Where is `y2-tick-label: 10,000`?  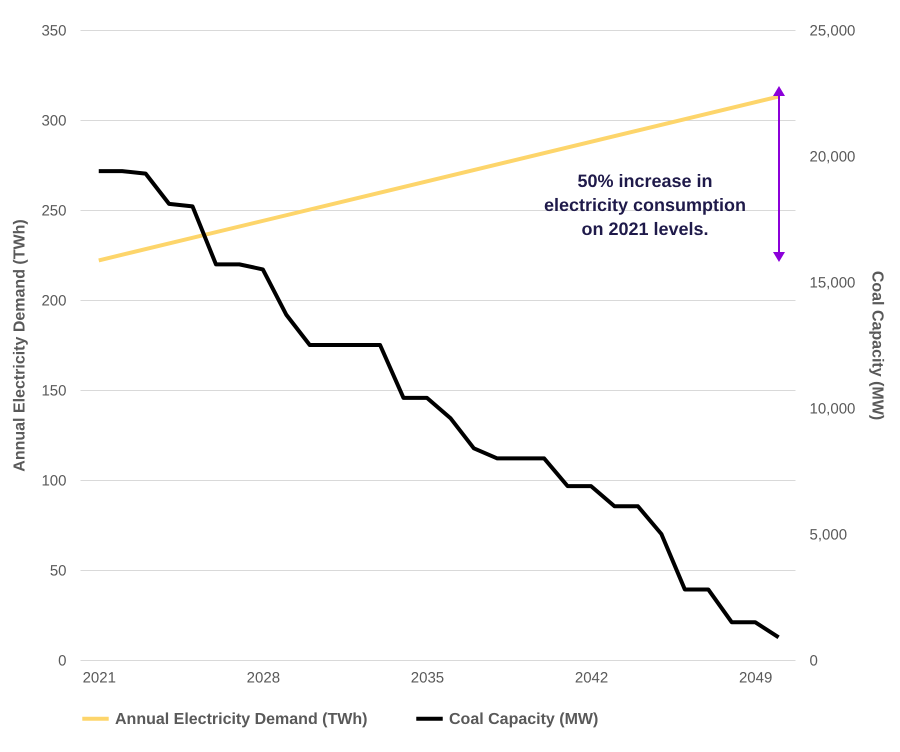
y2-tick-label: 10,000 is located at coordinates (833, 409).